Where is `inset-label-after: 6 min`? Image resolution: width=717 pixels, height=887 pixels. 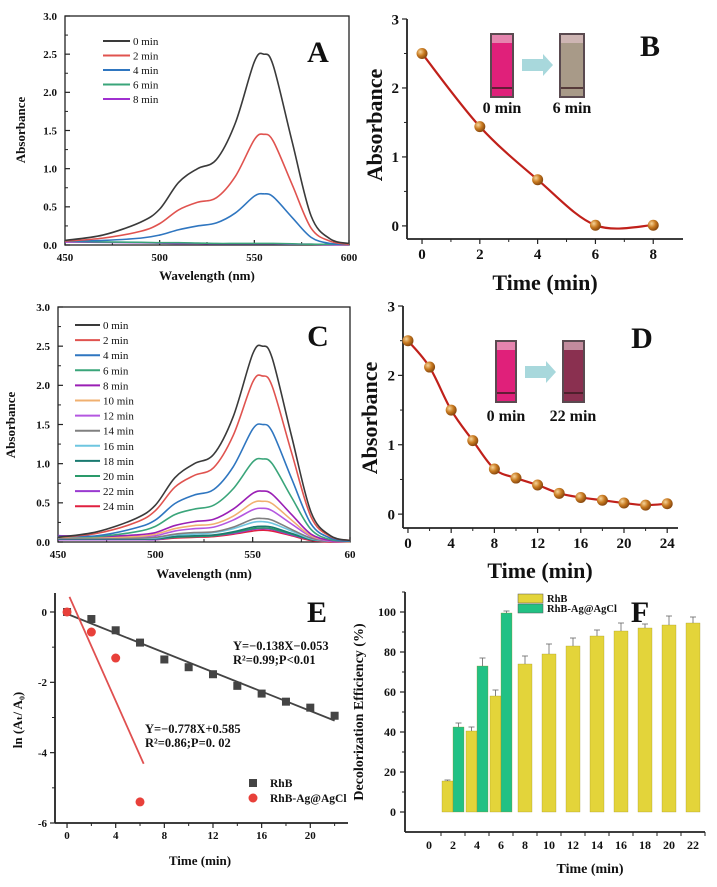 inset-label-after: 6 min is located at coordinates (572, 108).